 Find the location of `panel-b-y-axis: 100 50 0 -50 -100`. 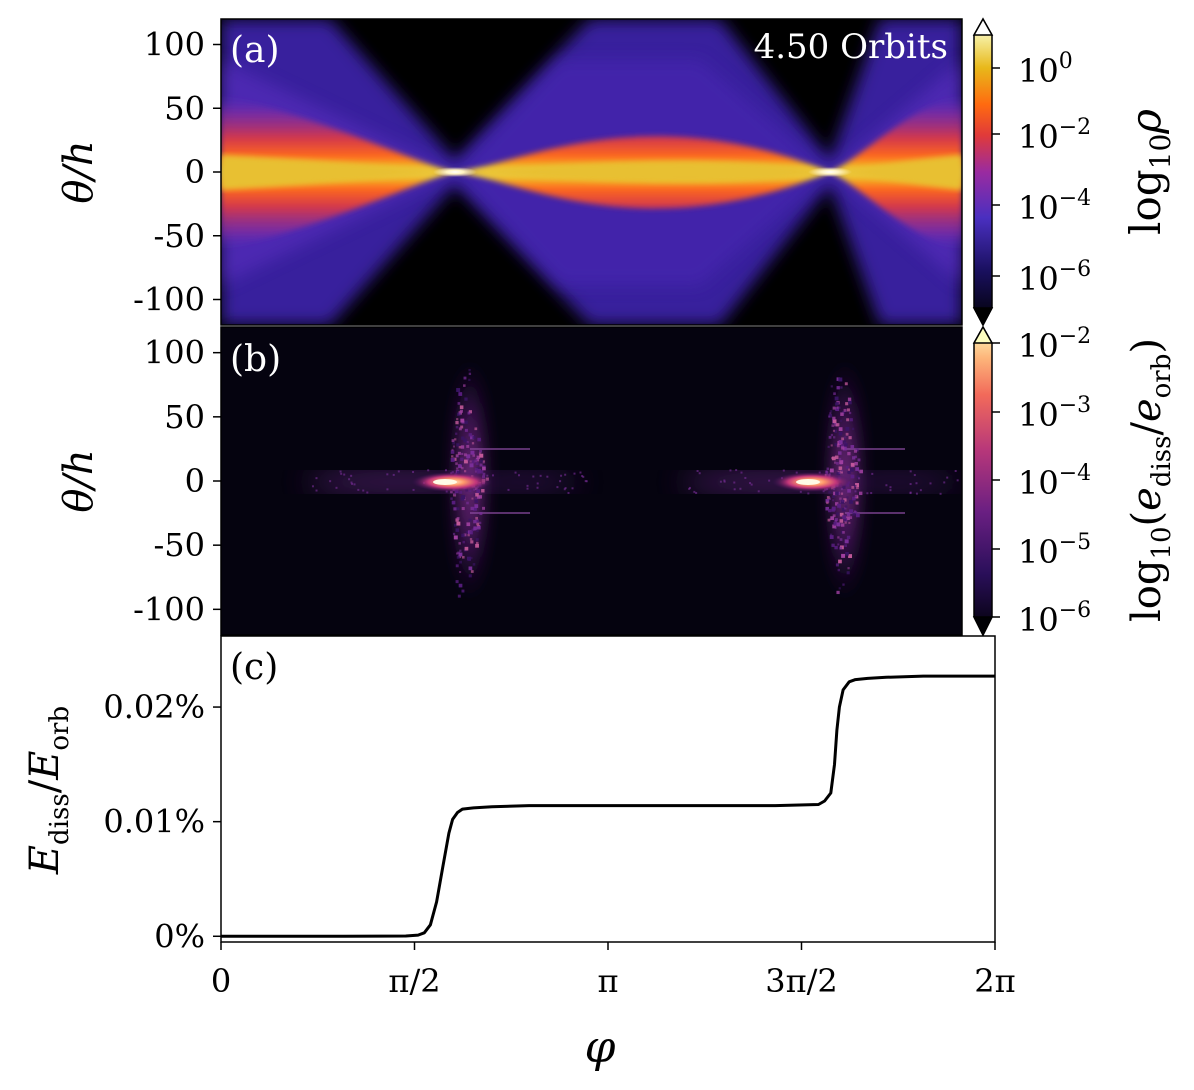

panel-b-y-axis: 100 50 0 -50 -100 is located at coordinates (177, 481).